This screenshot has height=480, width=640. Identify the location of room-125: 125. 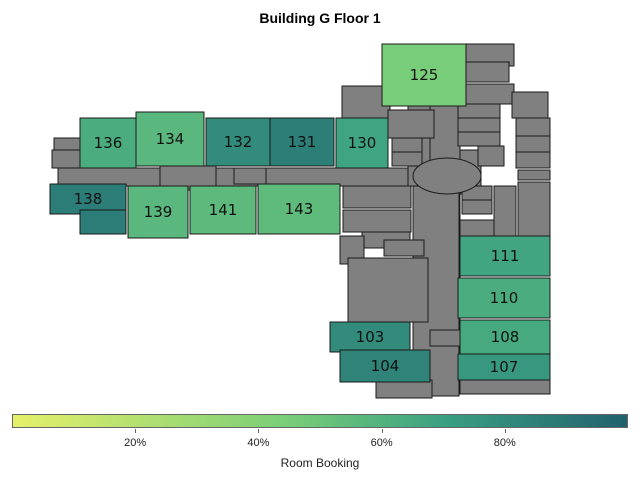
(424, 75).